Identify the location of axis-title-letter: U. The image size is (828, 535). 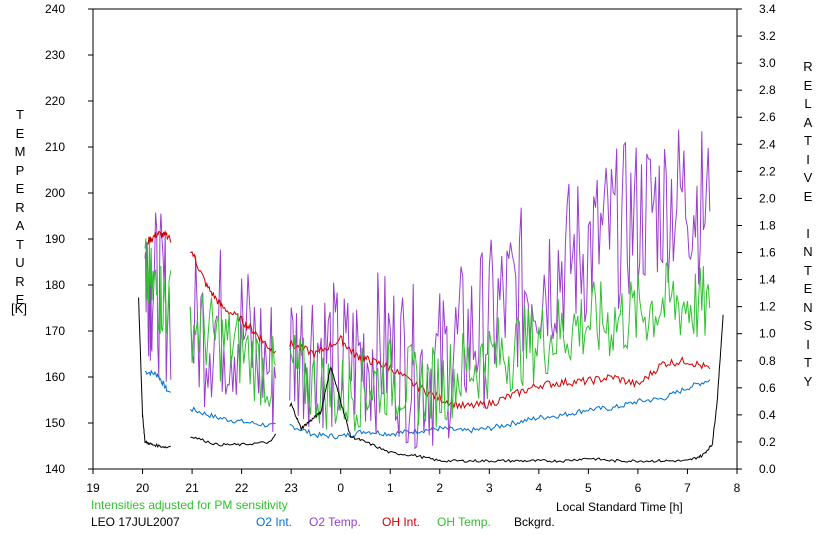
(20, 262).